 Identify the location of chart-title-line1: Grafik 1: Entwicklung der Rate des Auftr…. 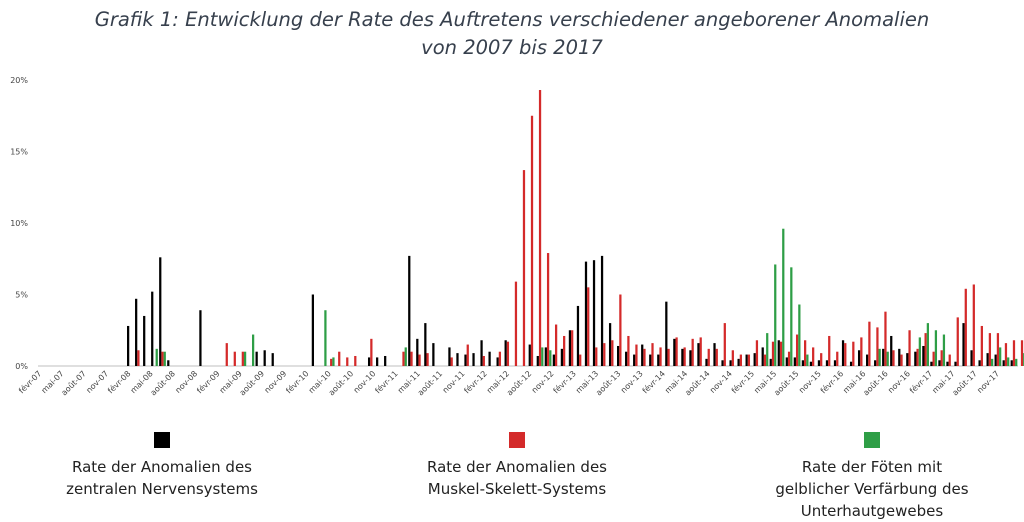
(512, 19).